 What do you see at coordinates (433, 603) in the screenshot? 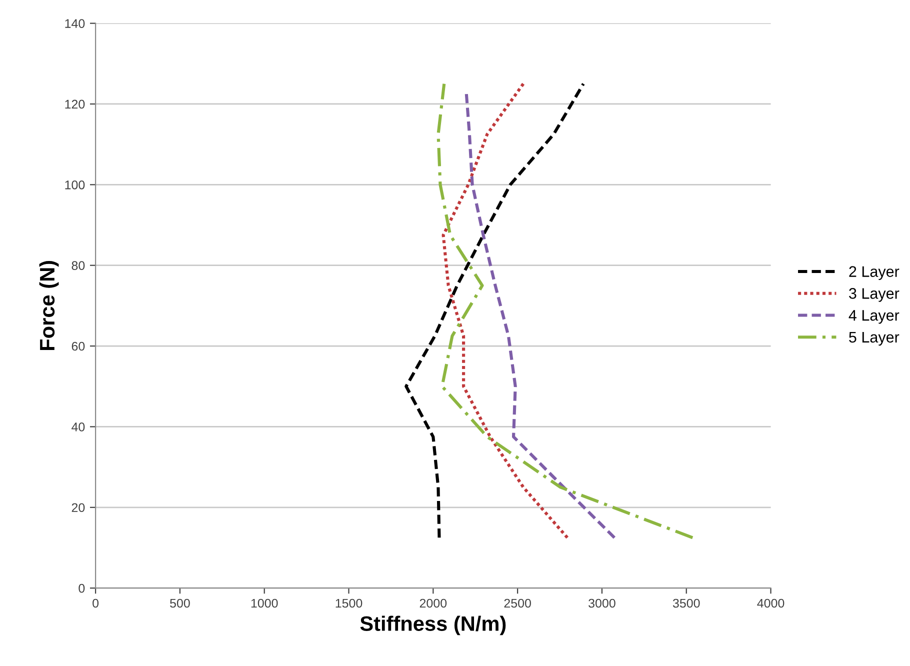
I see `x-tick-label: 2000` at bounding box center [433, 603].